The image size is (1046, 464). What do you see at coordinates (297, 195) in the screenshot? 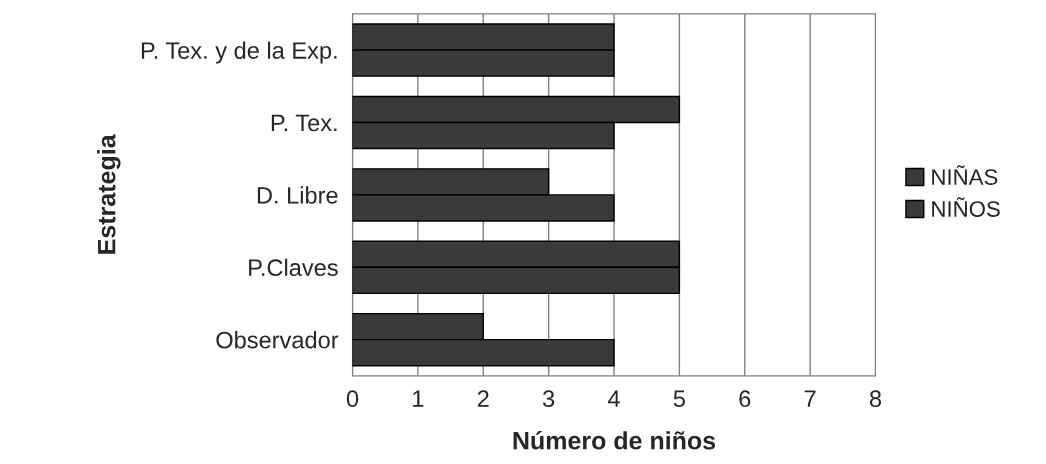
I see `y-tick-label: D. Libre` at bounding box center [297, 195].